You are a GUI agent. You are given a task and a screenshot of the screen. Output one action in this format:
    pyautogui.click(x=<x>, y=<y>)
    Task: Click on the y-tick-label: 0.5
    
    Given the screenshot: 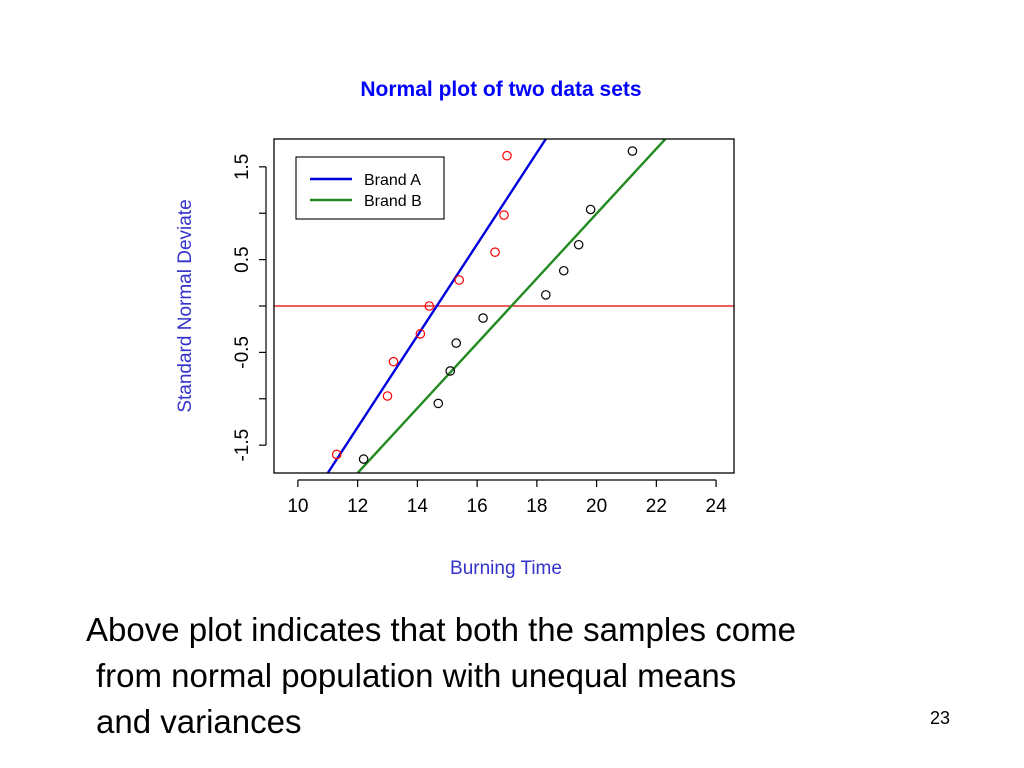 What is the action you would take?
    pyautogui.click(x=242, y=259)
    